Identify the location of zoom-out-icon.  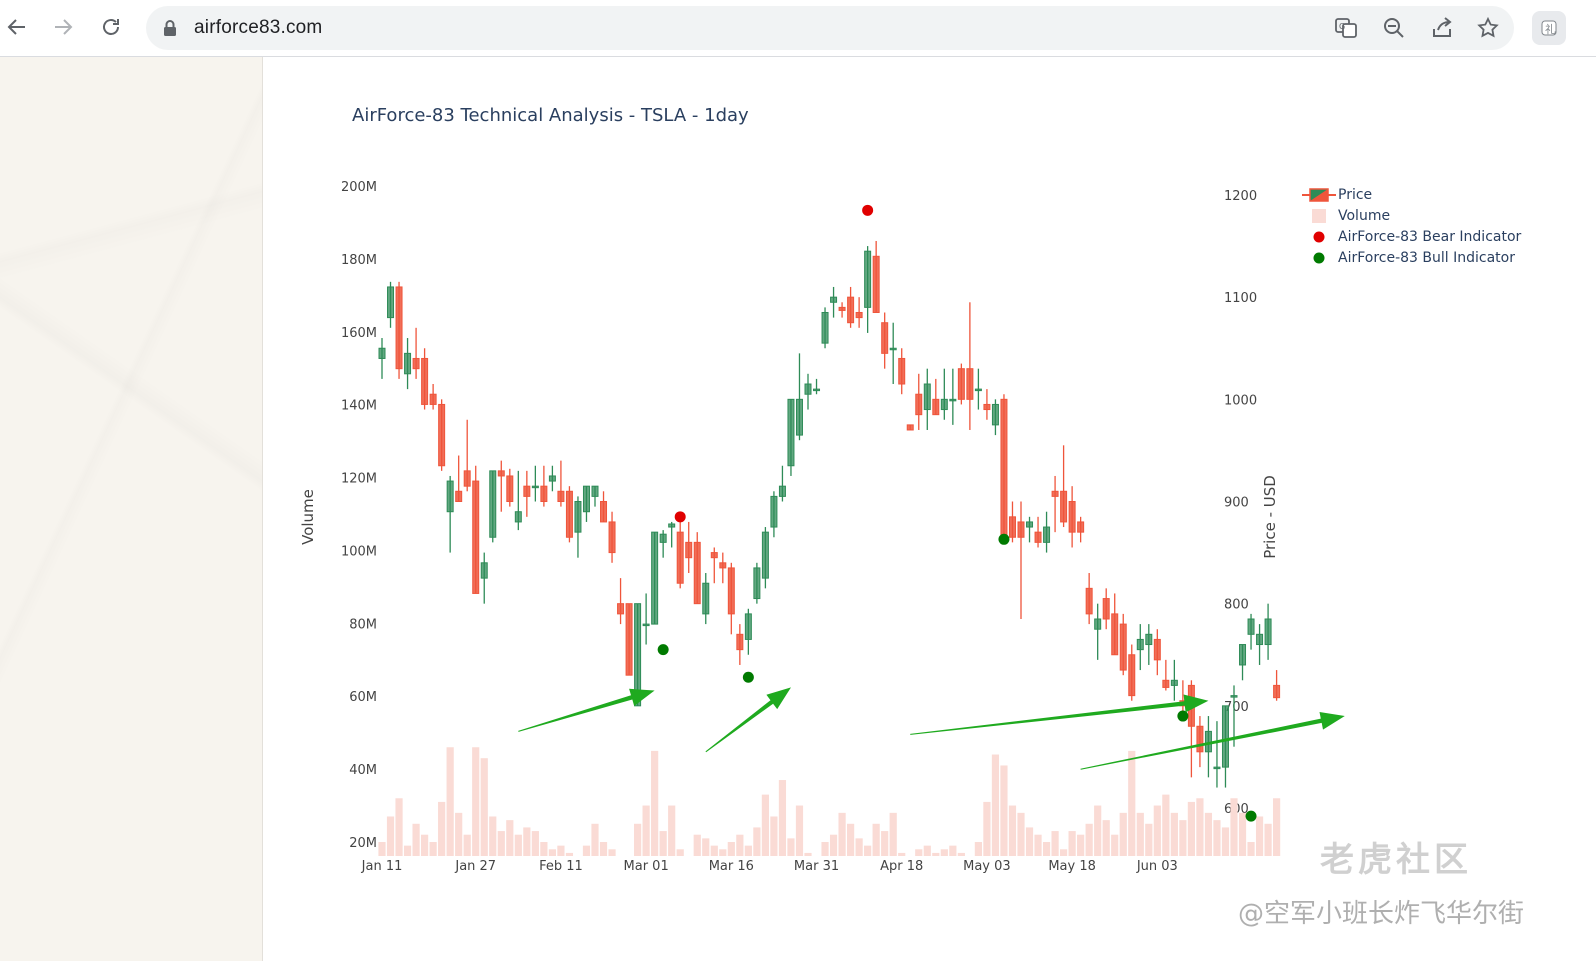
(1394, 28).